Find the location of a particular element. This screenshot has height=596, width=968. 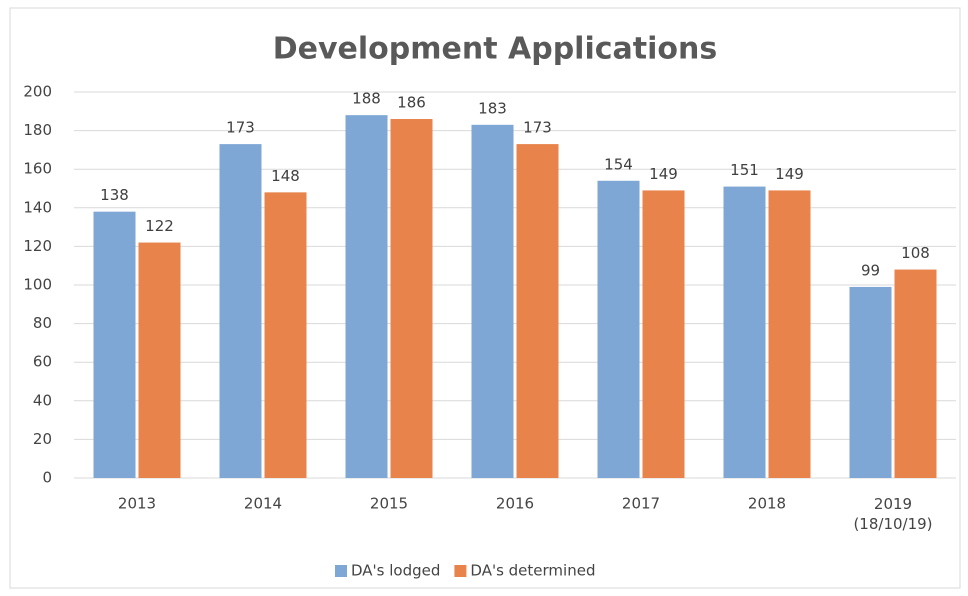

y-tick-label: 0 is located at coordinates (47, 478).